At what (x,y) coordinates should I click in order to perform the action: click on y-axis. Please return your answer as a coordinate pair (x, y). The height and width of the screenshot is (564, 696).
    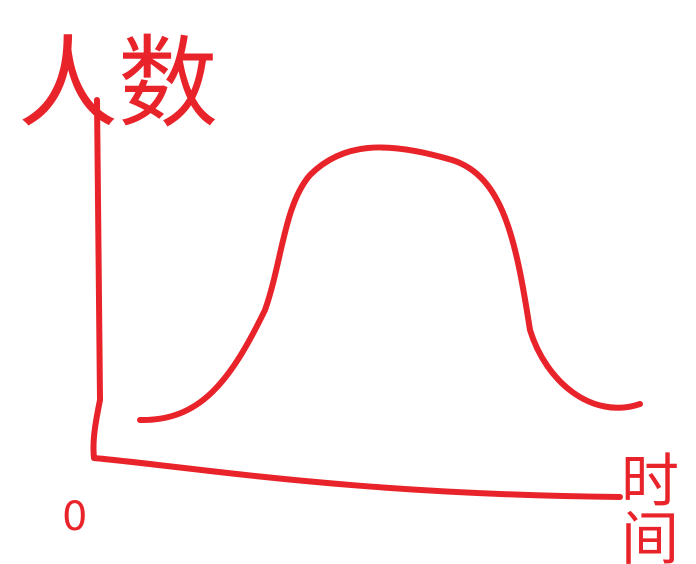
    Looking at the image, I should click on (96, 279).